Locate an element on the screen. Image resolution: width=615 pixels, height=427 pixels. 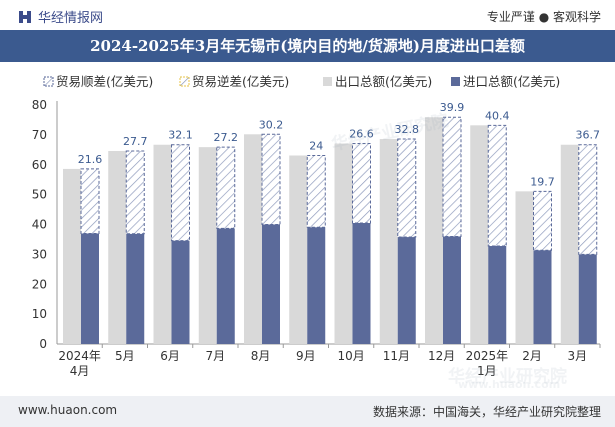
x-tick-label: 9月 is located at coordinates (306, 356).